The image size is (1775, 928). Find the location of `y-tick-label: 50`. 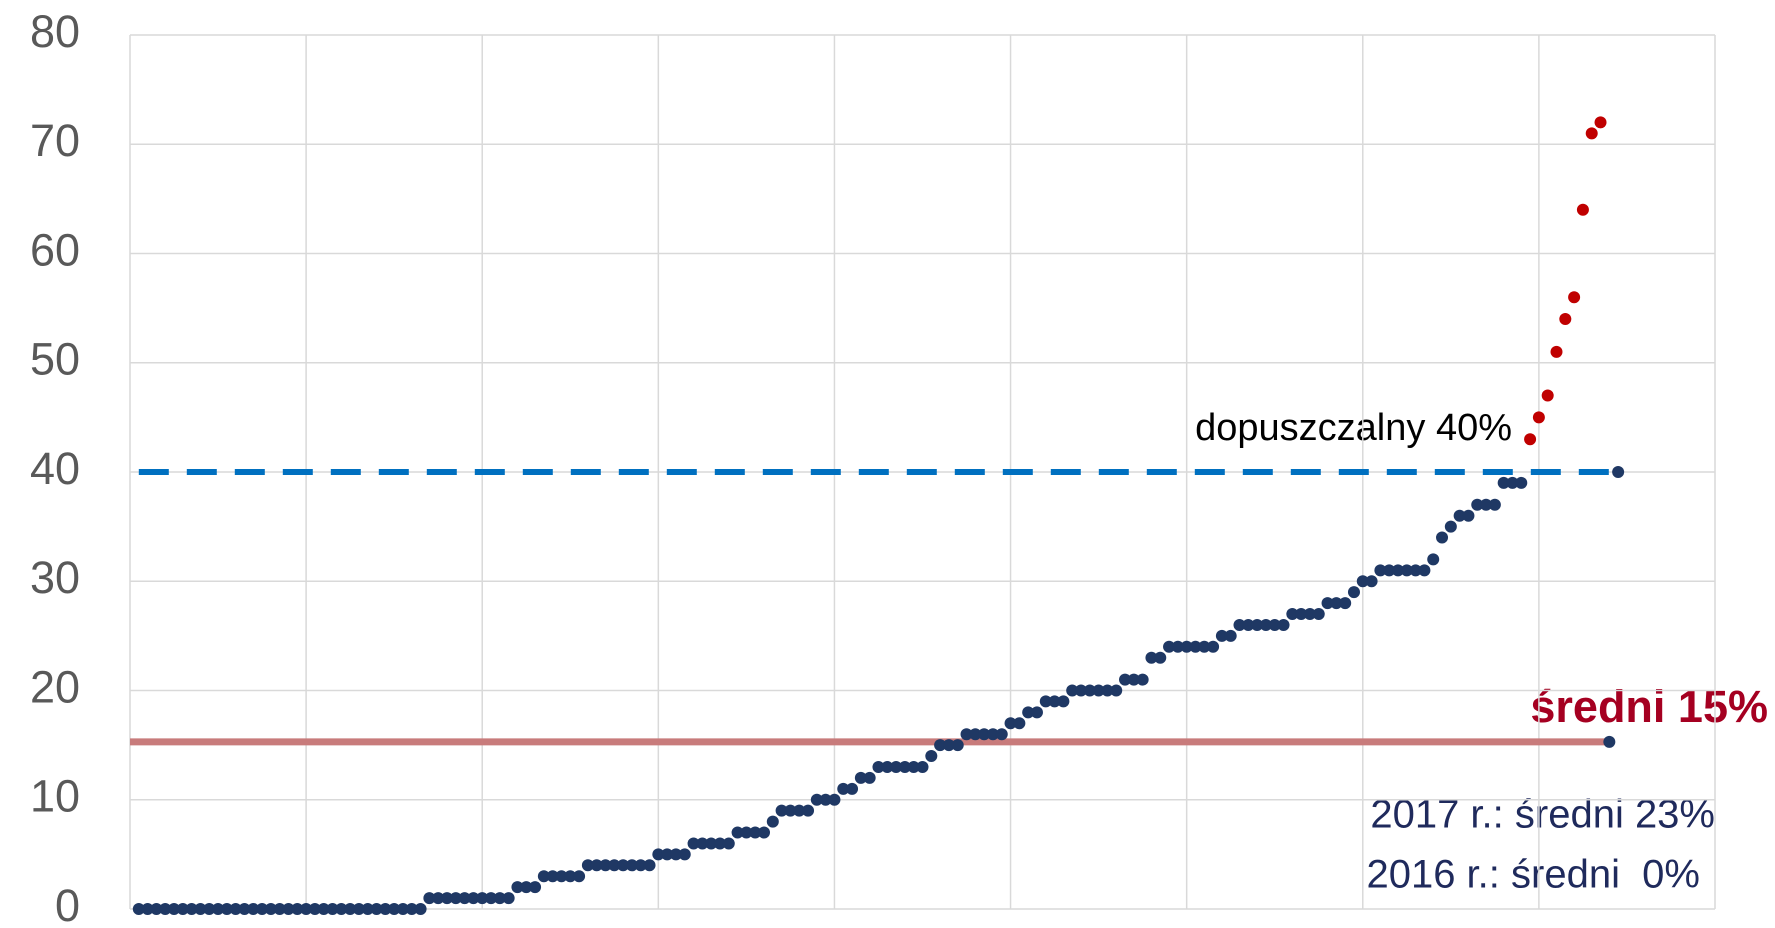

y-tick-label: 50 is located at coordinates (55, 359).